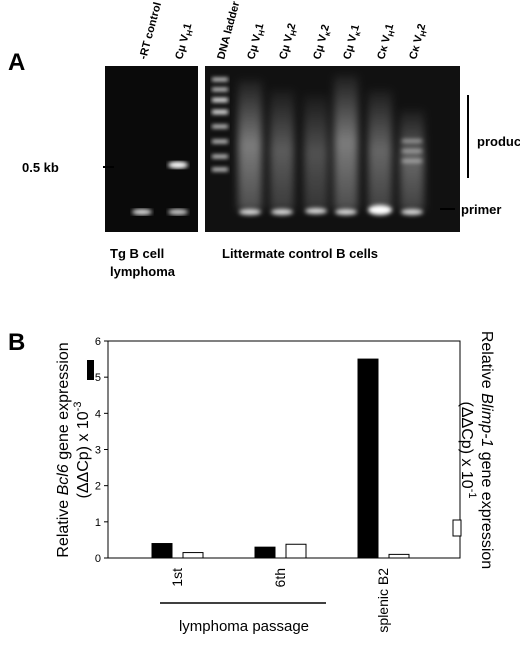 This screenshot has width=520, height=646. What do you see at coordinates (332, 149) in the screenshot?
I see `gel-right` at bounding box center [332, 149].